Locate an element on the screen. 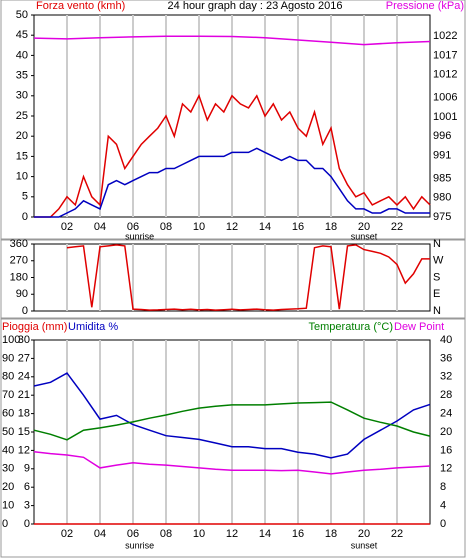  y-tick-label: 270 is located at coordinates (19, 261).